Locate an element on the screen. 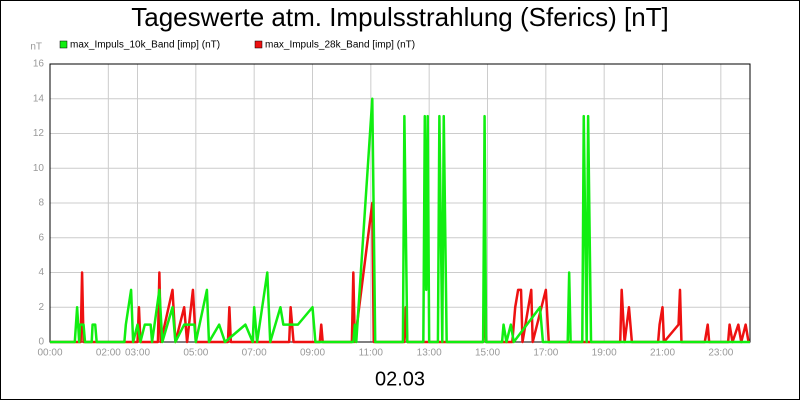  y-tick-label: 0 is located at coordinates (41, 342).